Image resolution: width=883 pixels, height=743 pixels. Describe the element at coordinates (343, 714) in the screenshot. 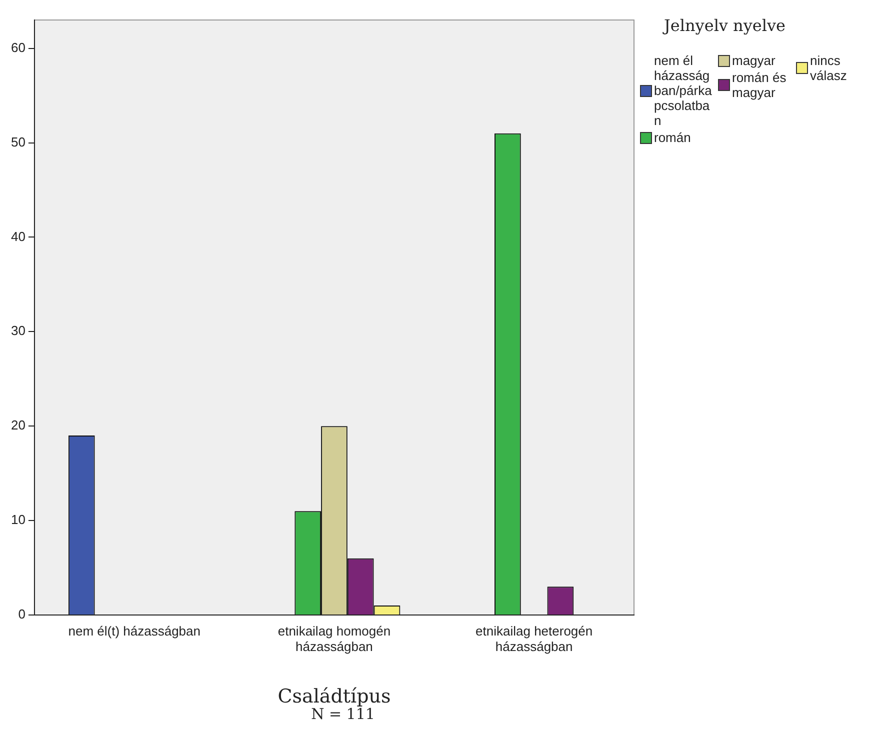

I see `text: N = 111` at that location.